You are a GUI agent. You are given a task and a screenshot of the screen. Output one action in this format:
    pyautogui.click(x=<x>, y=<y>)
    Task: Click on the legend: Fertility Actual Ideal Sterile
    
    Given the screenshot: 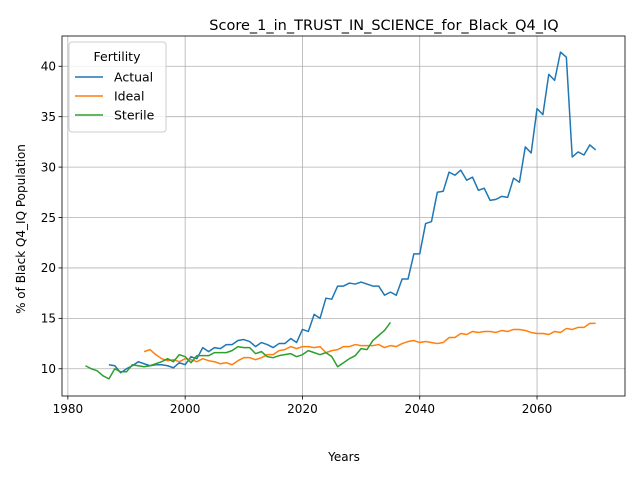 What is the action you would take?
    pyautogui.click(x=117, y=87)
    